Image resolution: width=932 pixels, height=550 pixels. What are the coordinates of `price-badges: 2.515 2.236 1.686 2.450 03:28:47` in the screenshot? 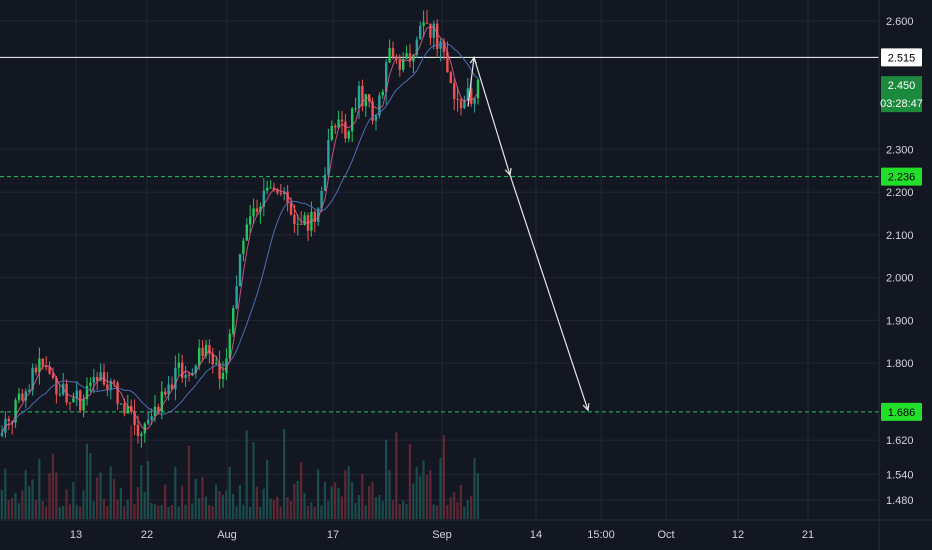 It's located at (901, 234).